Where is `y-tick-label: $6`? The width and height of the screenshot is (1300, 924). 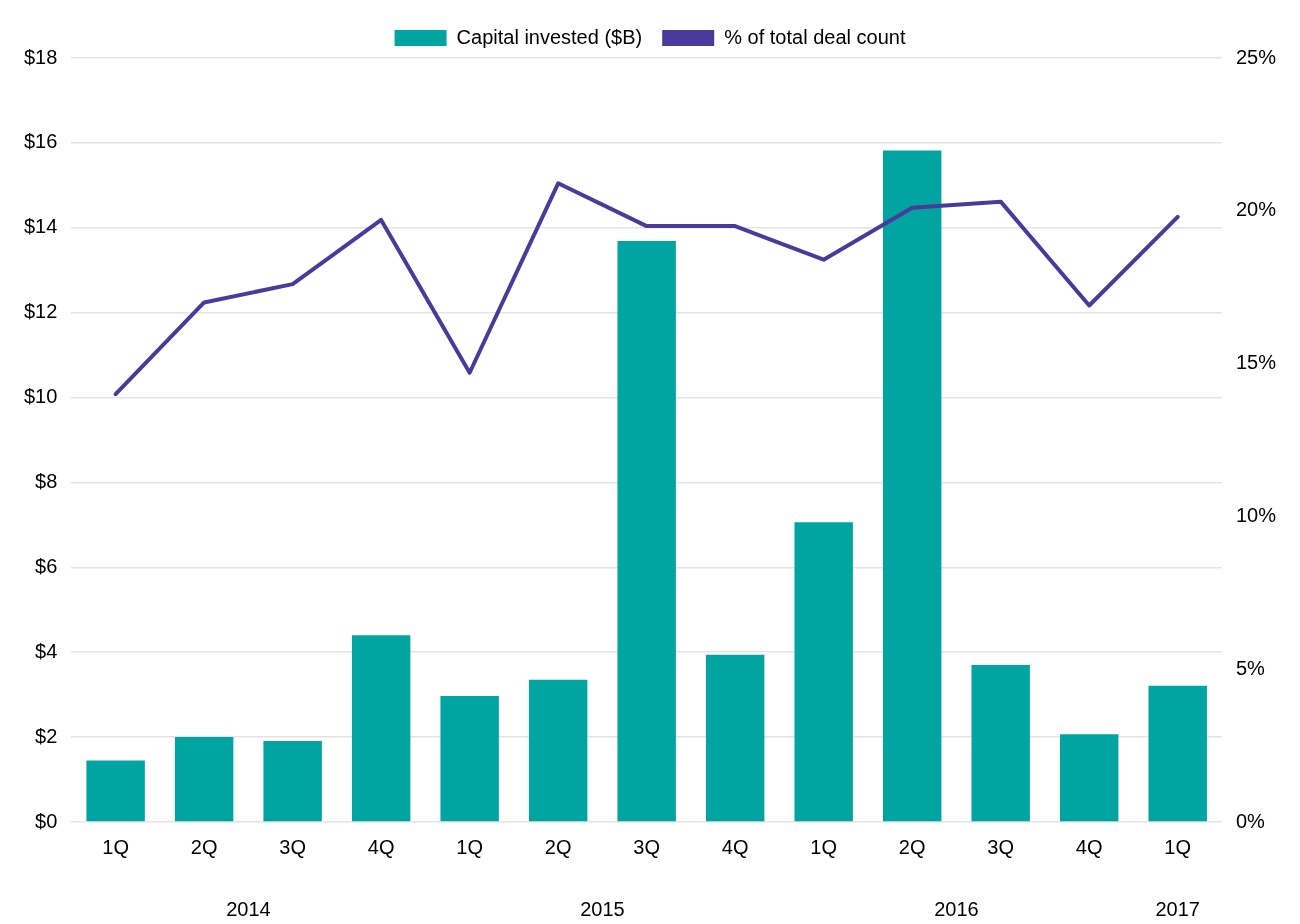
y-tick-label: $6 is located at coordinates (46, 565).